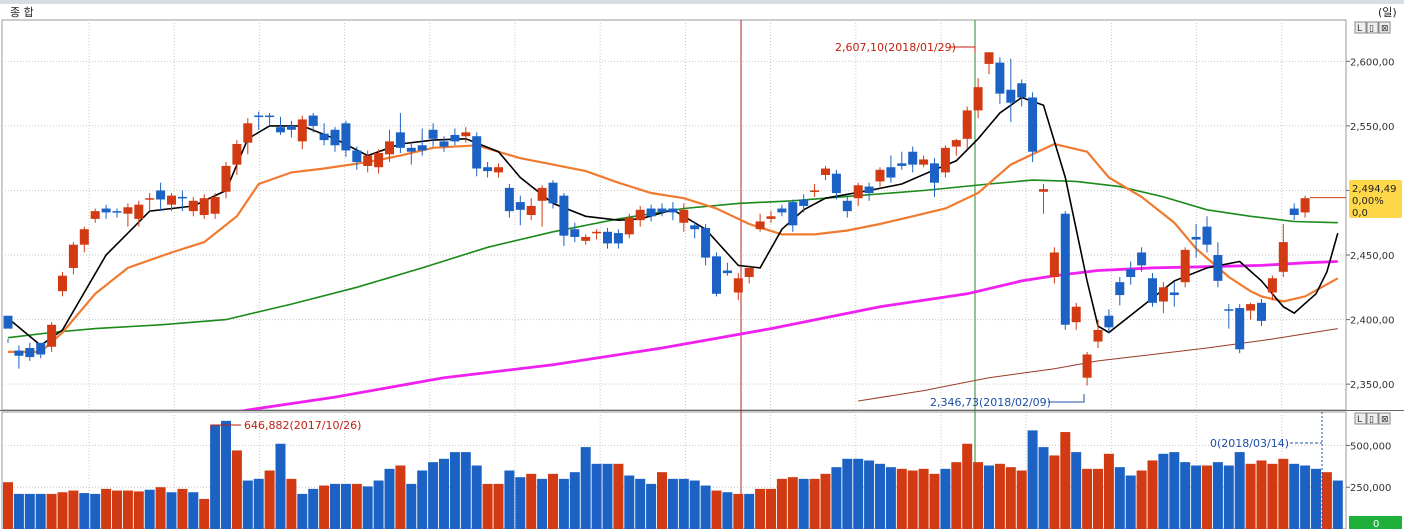  What do you see at coordinates (1066, 398) in the screenshot?
I see `low-arrow` at bounding box center [1066, 398].